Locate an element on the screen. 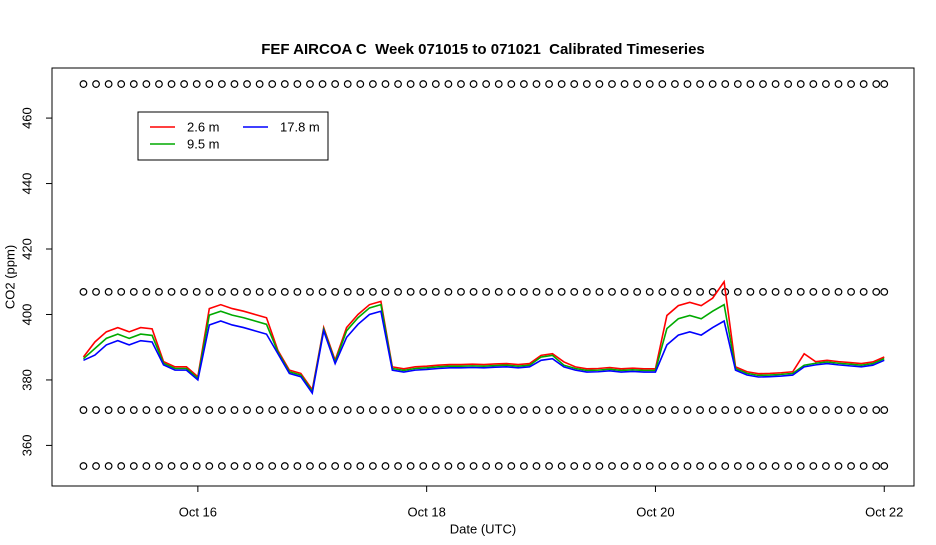 The height and width of the screenshot is (545, 936). legend-label: 17.8 m is located at coordinates (300, 126).